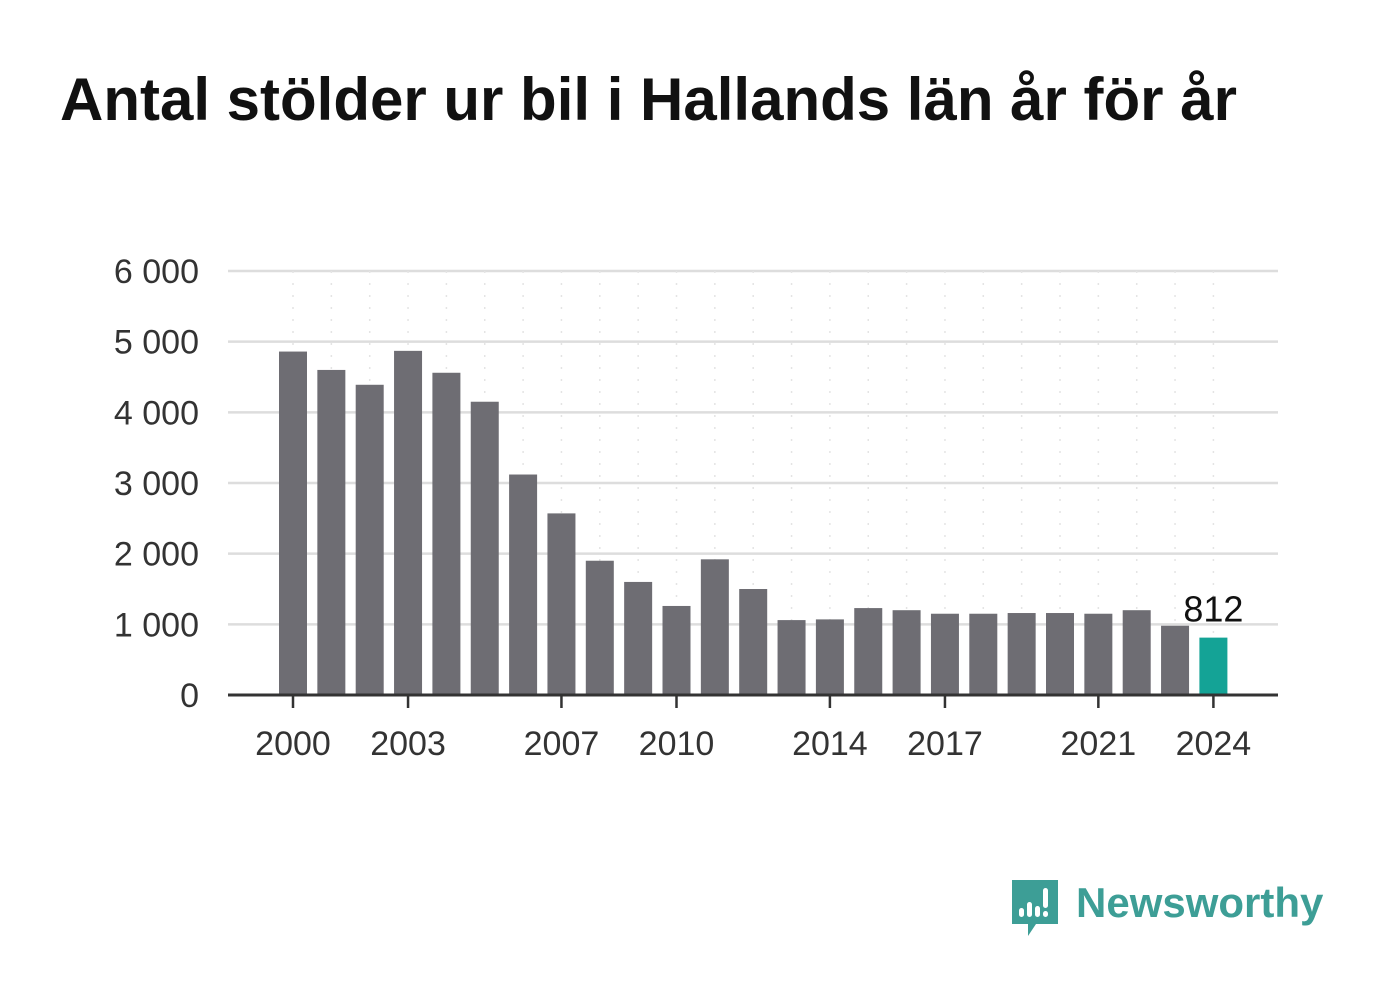 The image size is (1382, 999). What do you see at coordinates (1214, 744) in the screenshot?
I see `x-tick-label: 2024` at bounding box center [1214, 744].